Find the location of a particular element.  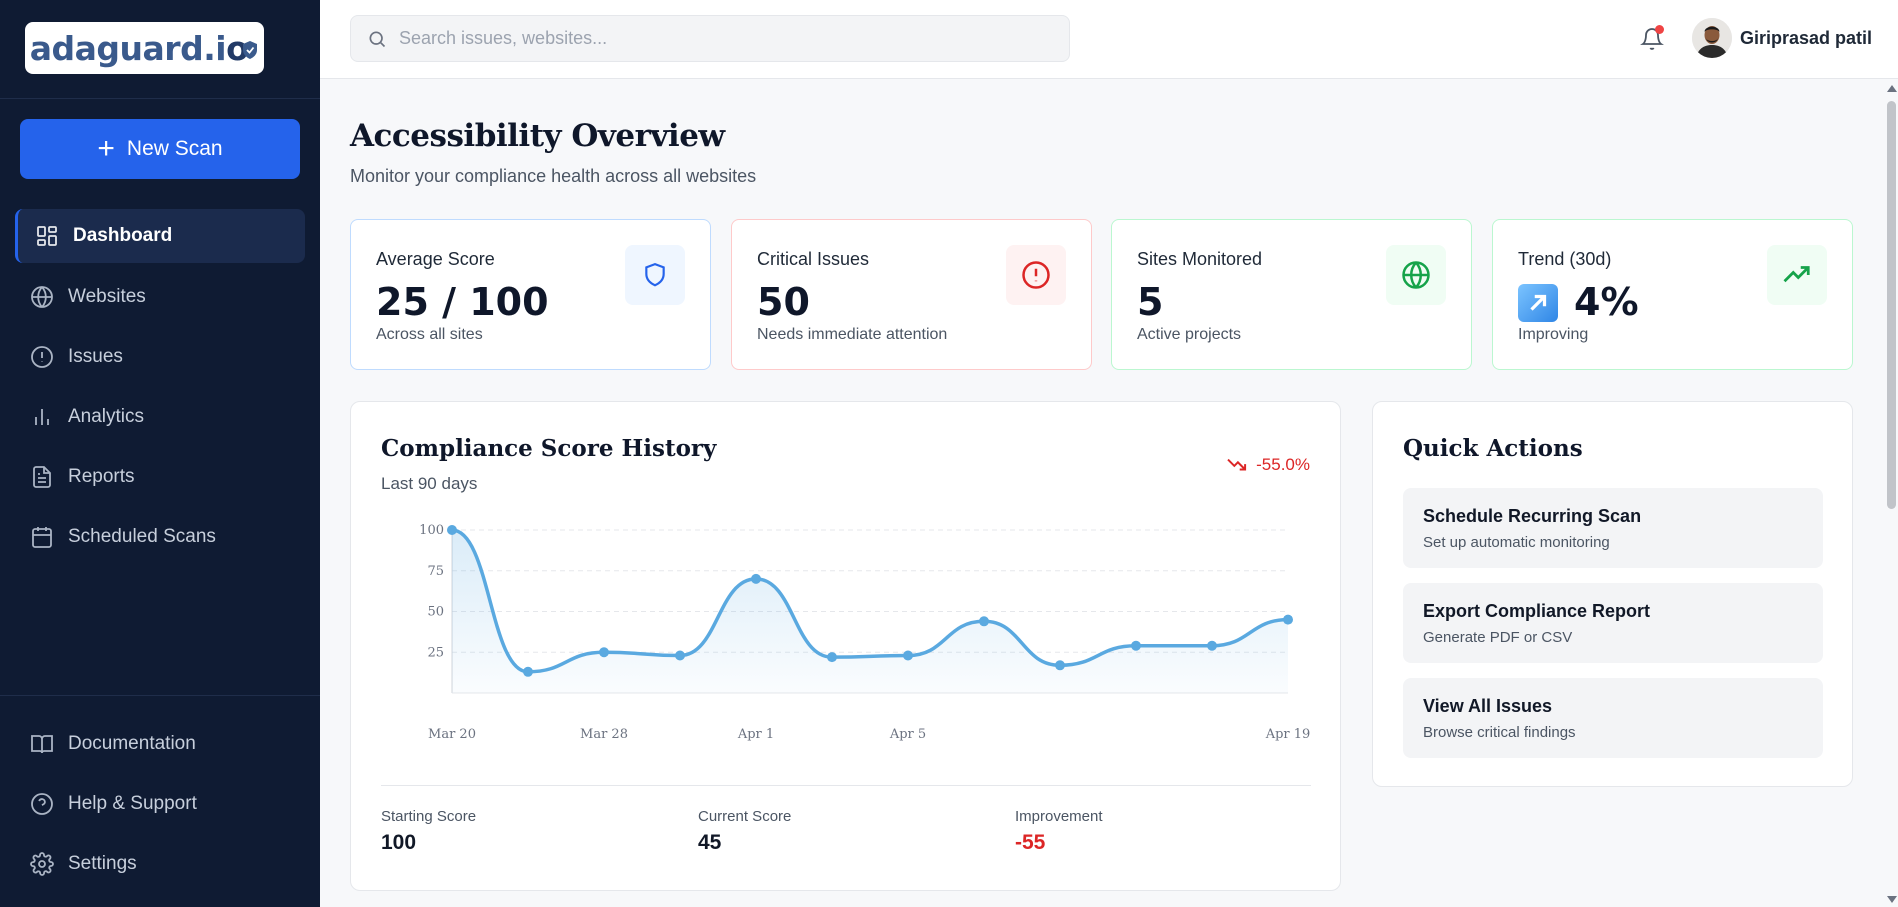

sidebar-item-label: Settings is located at coordinates (102, 863).